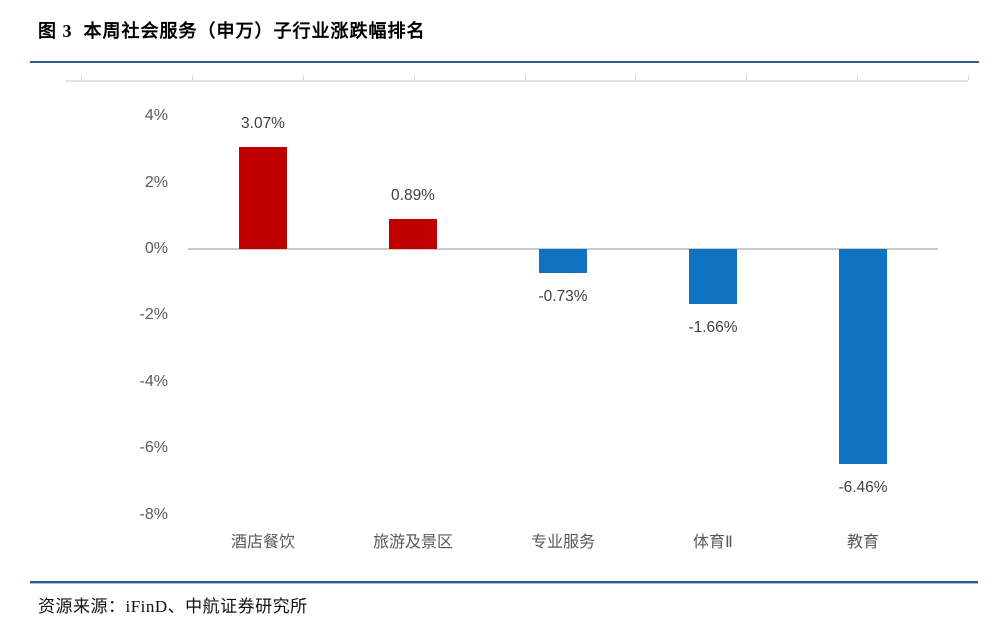 The width and height of the screenshot is (1002, 624). I want to click on y-axis-tick-label: 4%, so click(156, 116).